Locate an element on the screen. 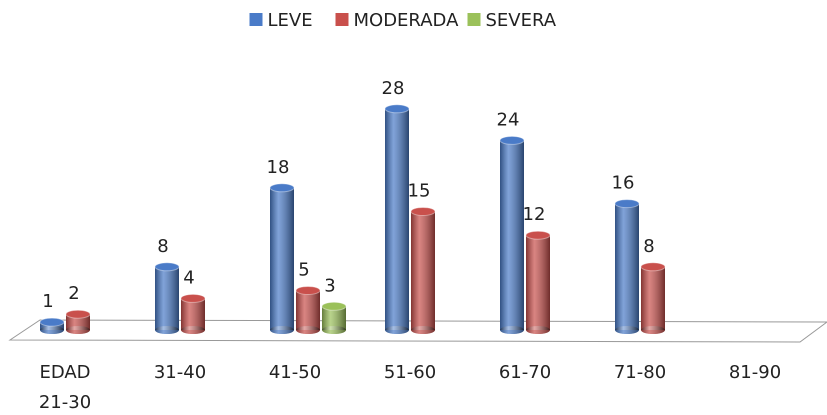  data-label: 28 is located at coordinates (393, 88).